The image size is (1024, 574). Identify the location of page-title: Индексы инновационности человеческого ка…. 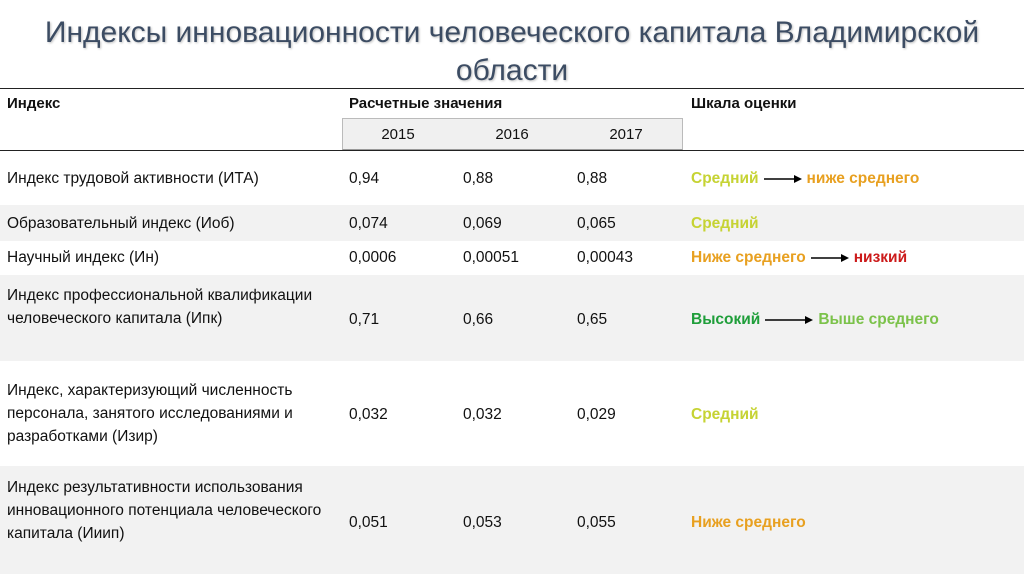
(512, 52).